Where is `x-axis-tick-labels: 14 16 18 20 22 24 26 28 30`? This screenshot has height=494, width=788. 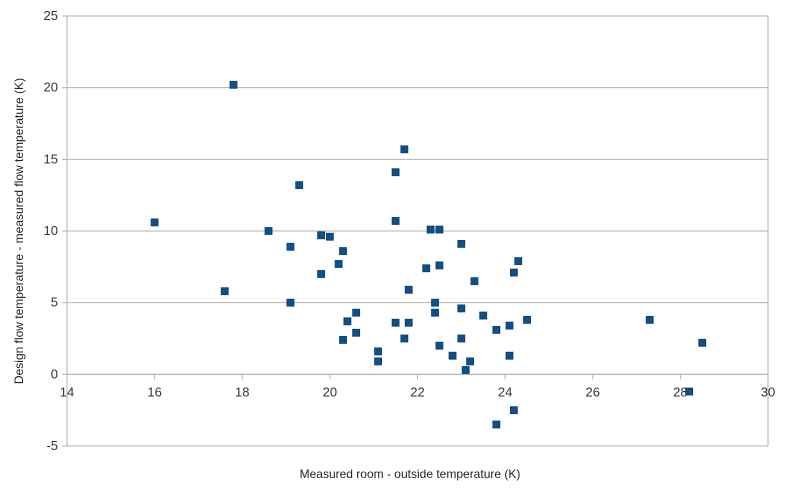 x-axis-tick-labels: 14 16 18 20 22 24 26 28 30 is located at coordinates (417, 391).